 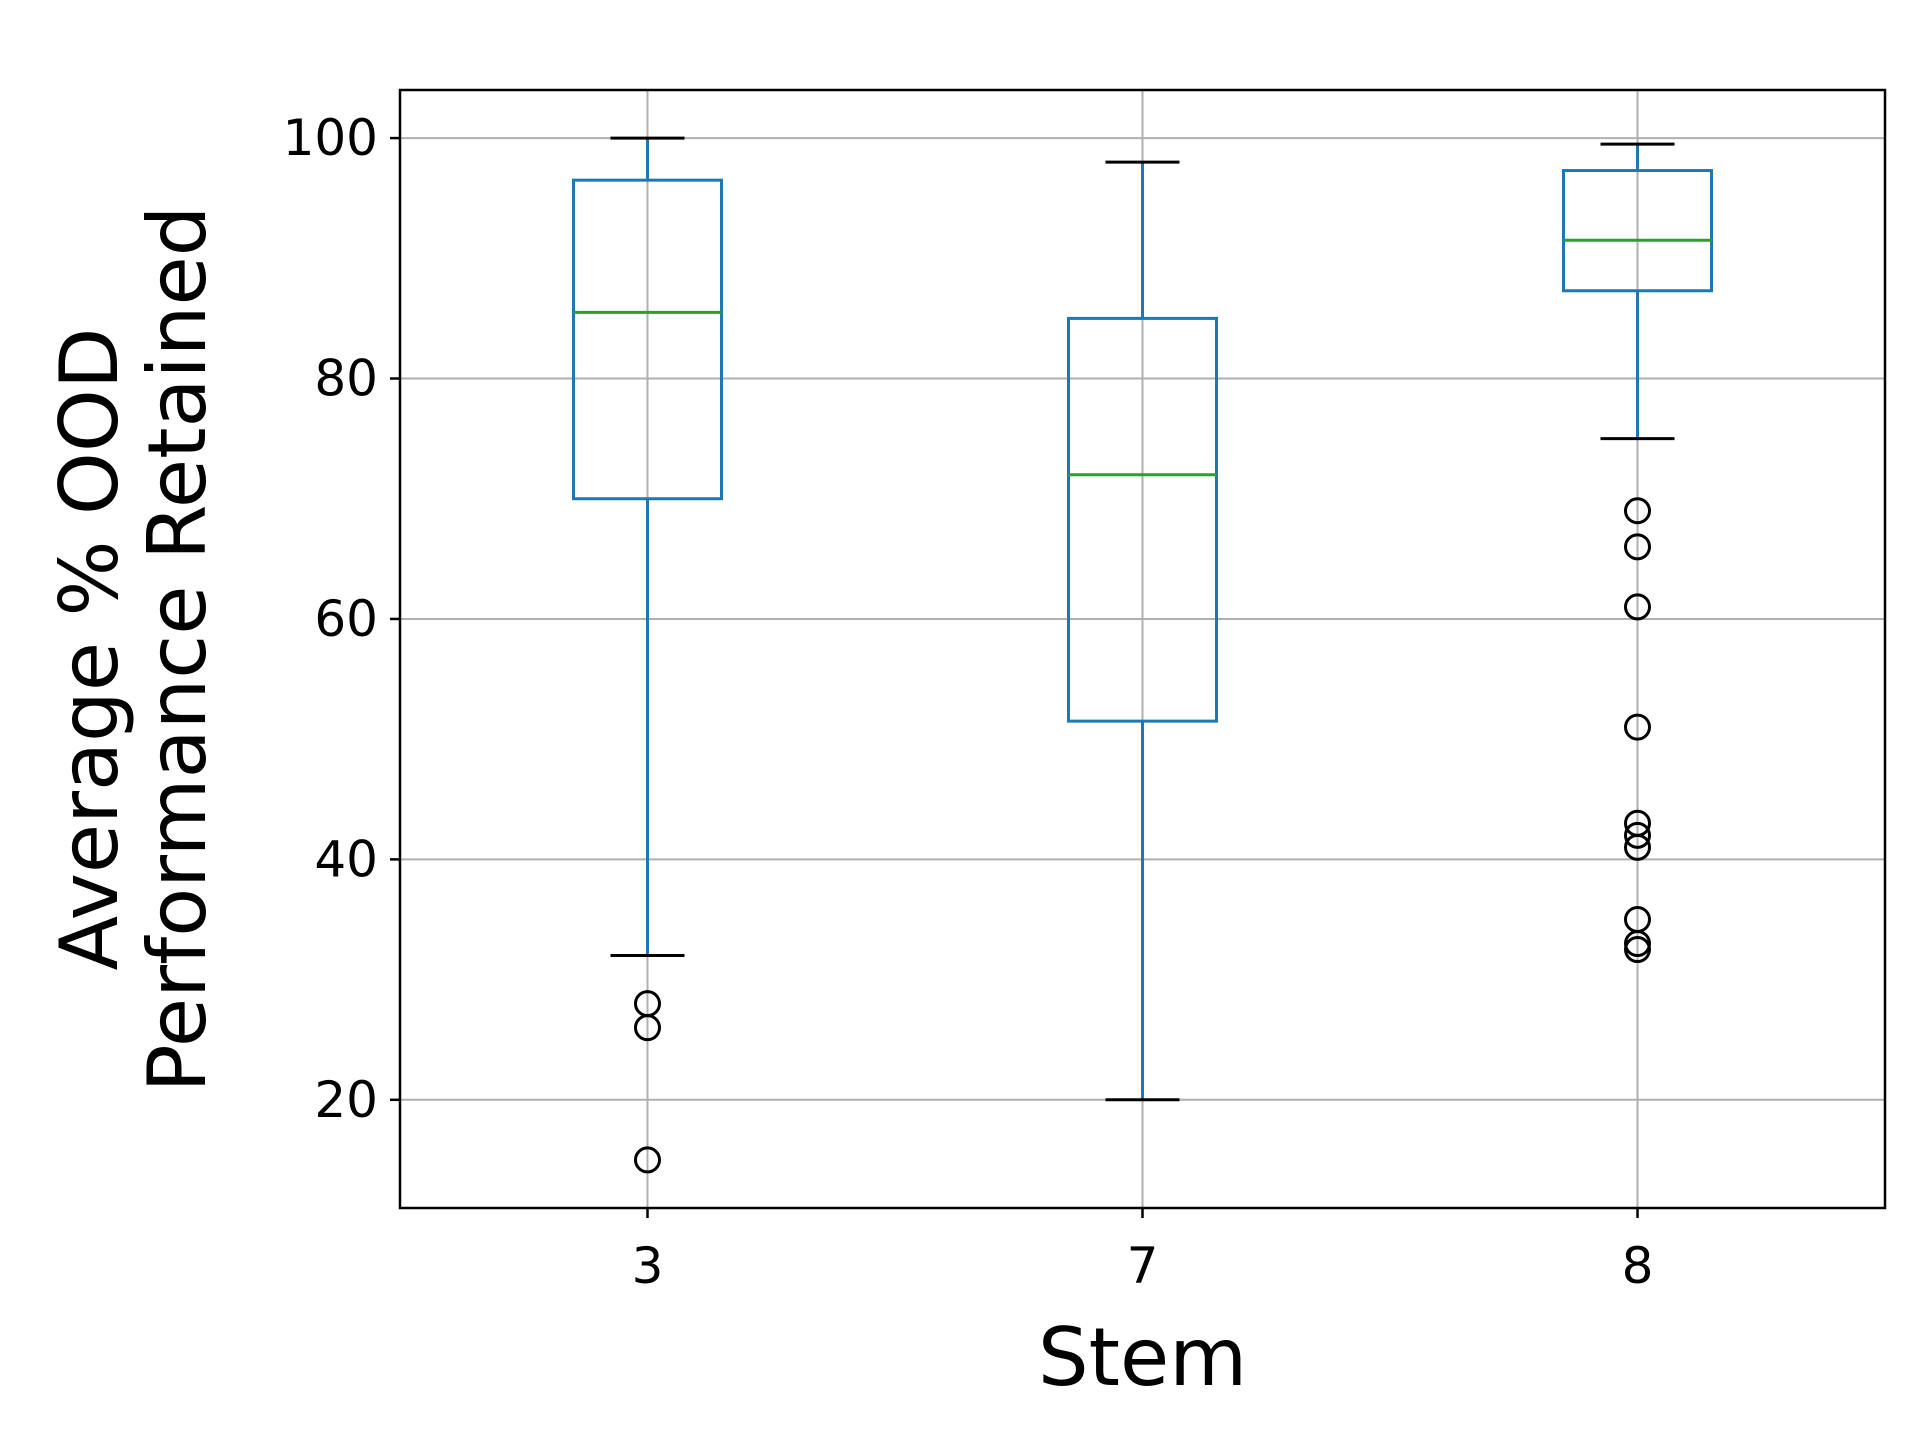 I want to click on x-axis-label: Stem, so click(x=1142, y=1357).